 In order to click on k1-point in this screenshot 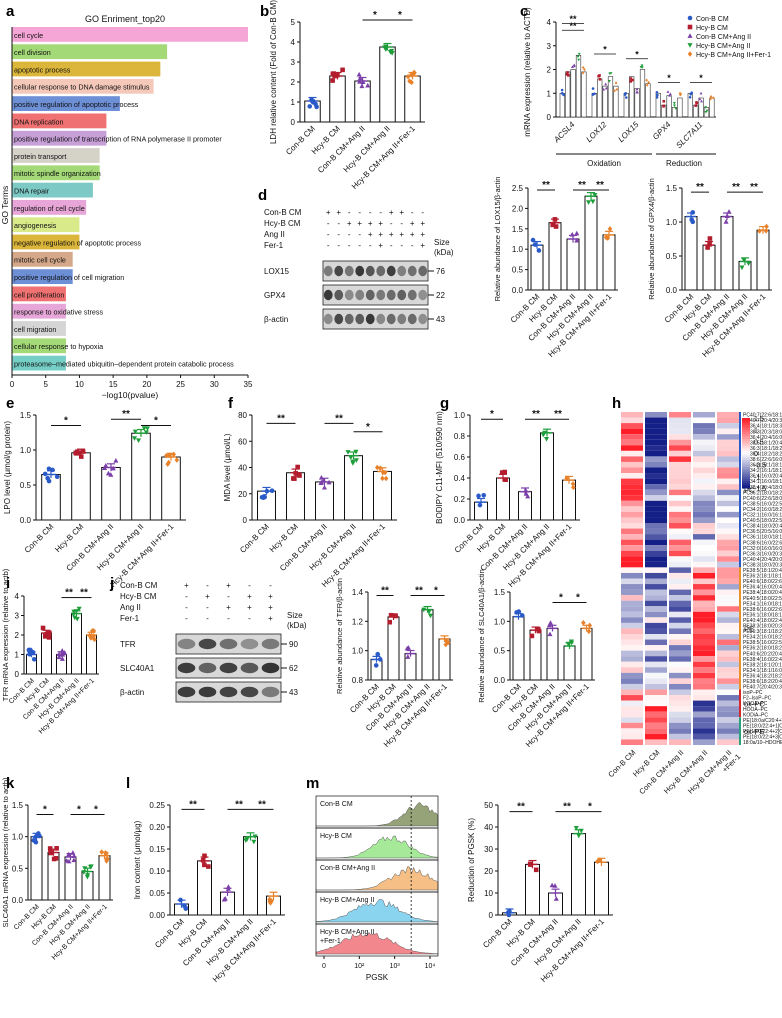, I will do `click(430, 616)`.